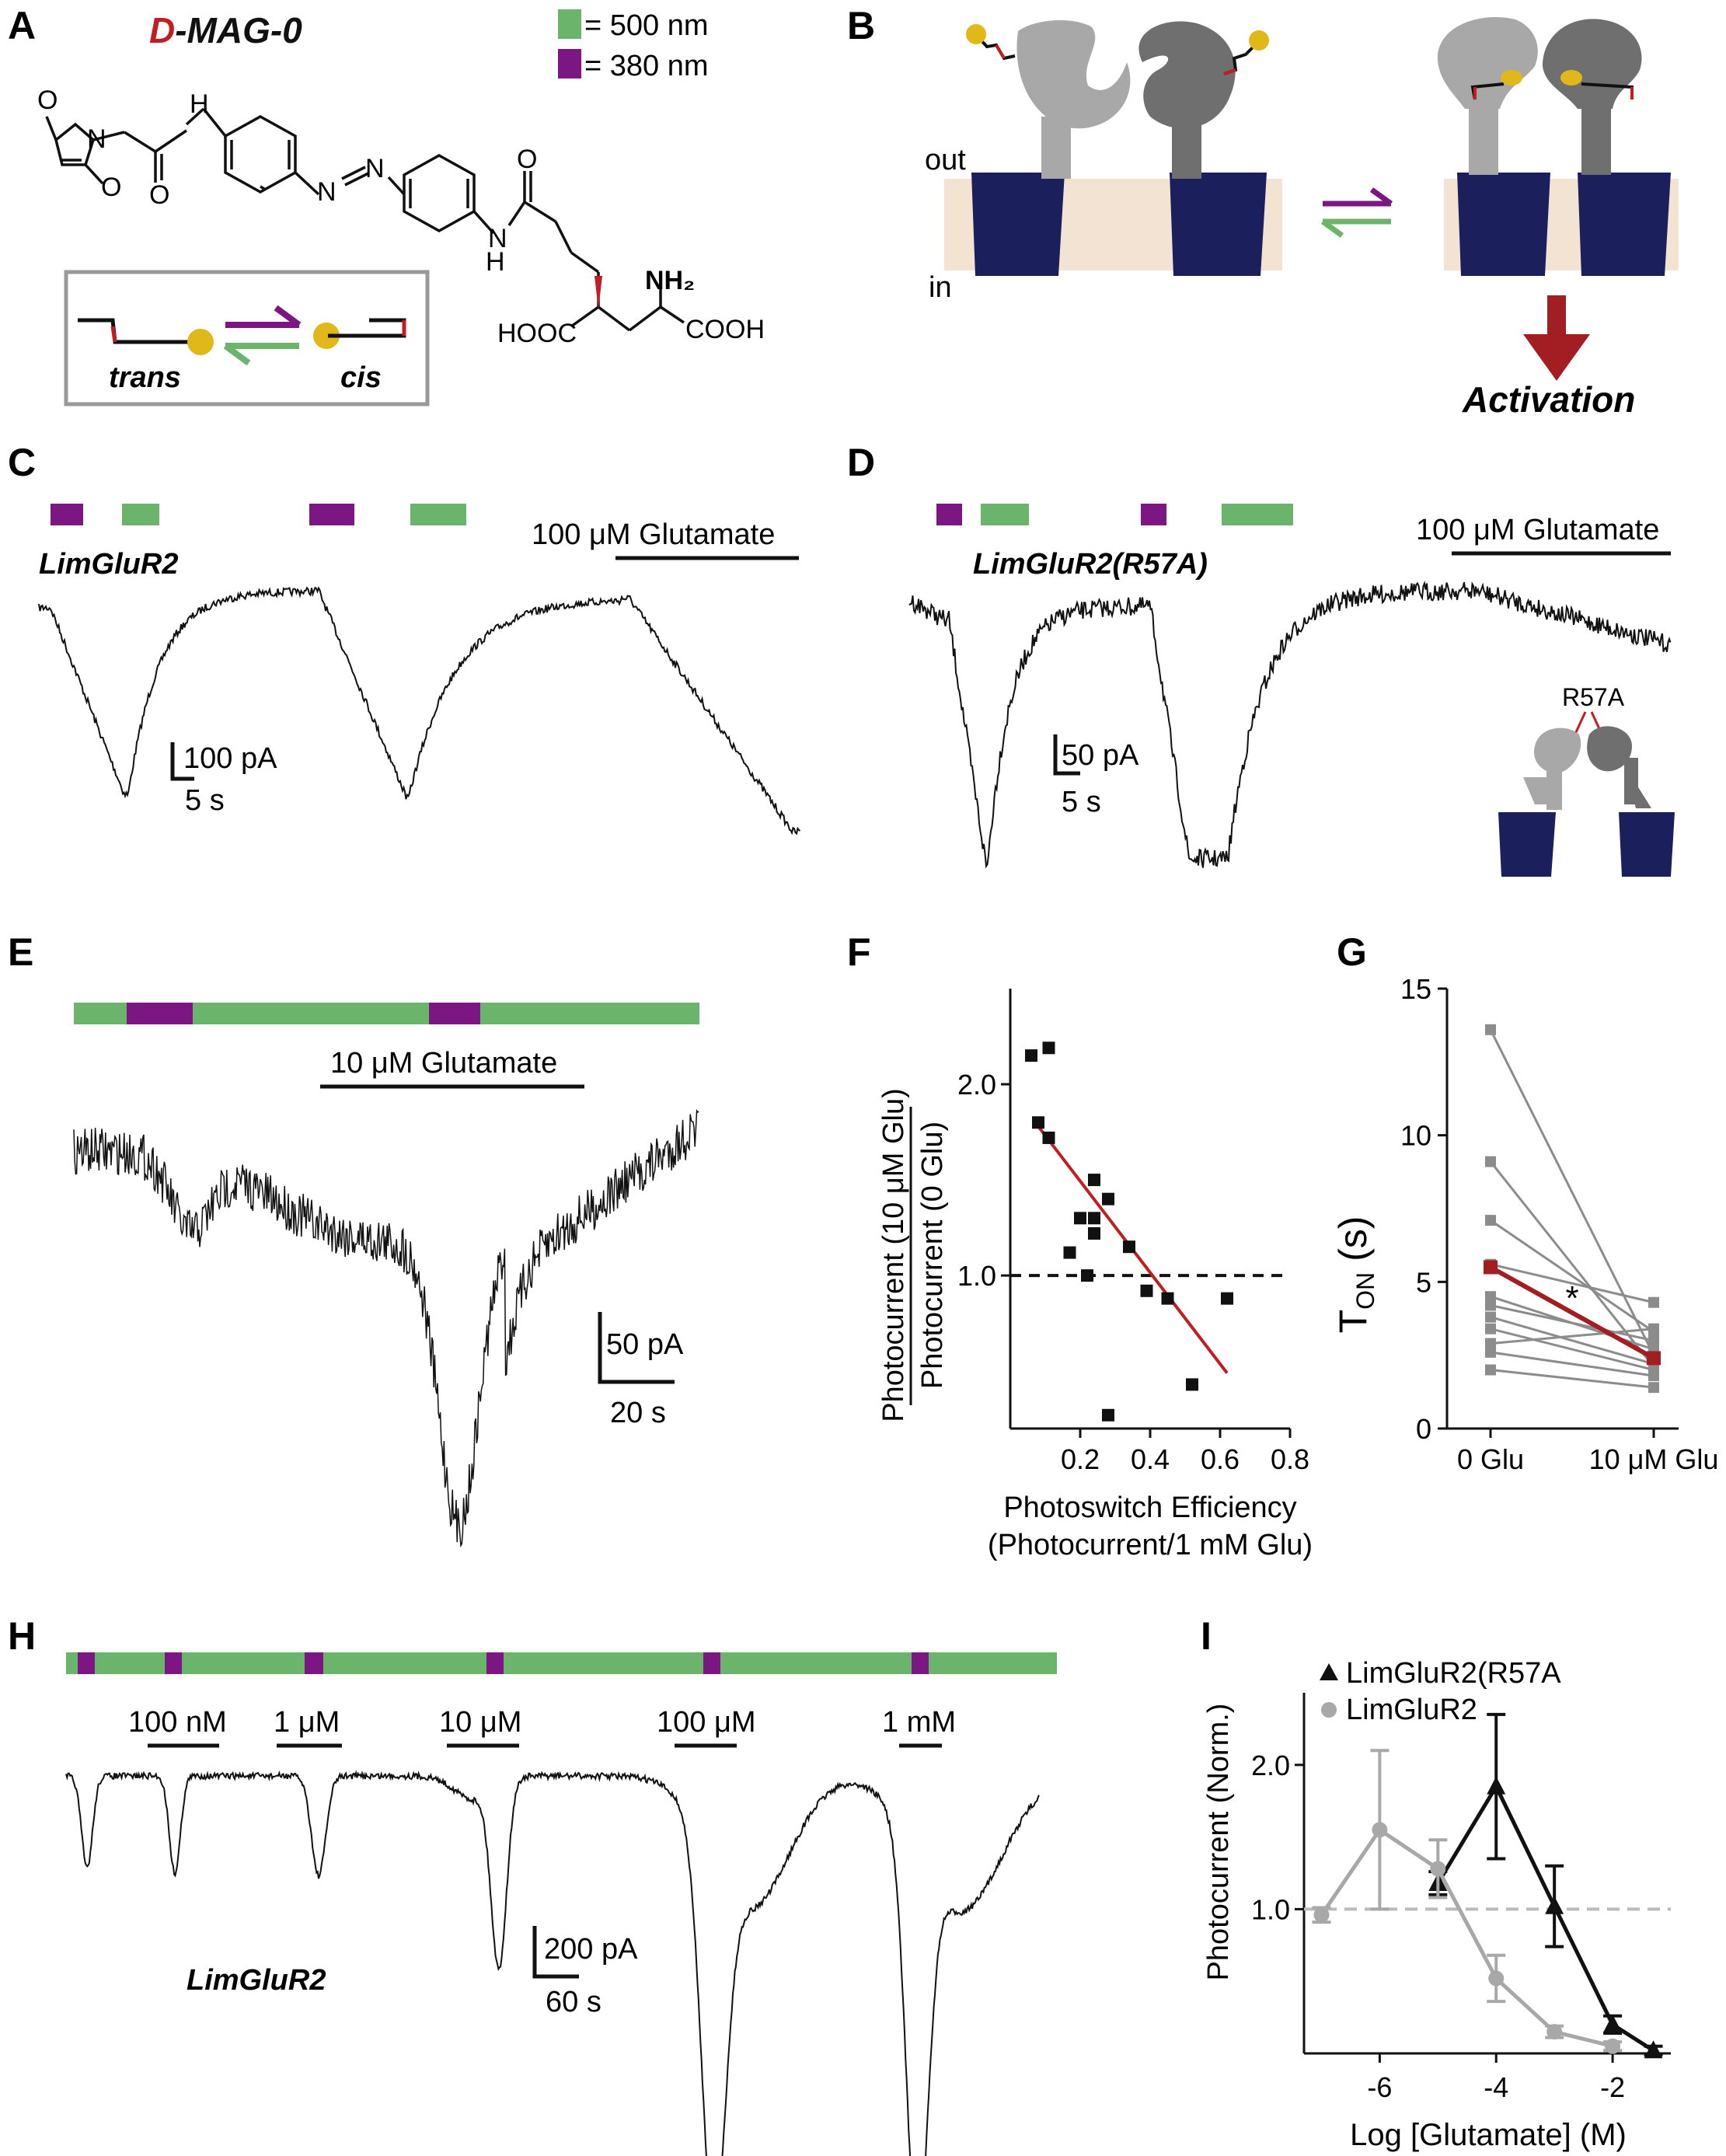 The height and width of the screenshot is (2156, 1726). What do you see at coordinates (1300, 62) in the screenshot?
I see `tethered-ligands` at bounding box center [1300, 62].